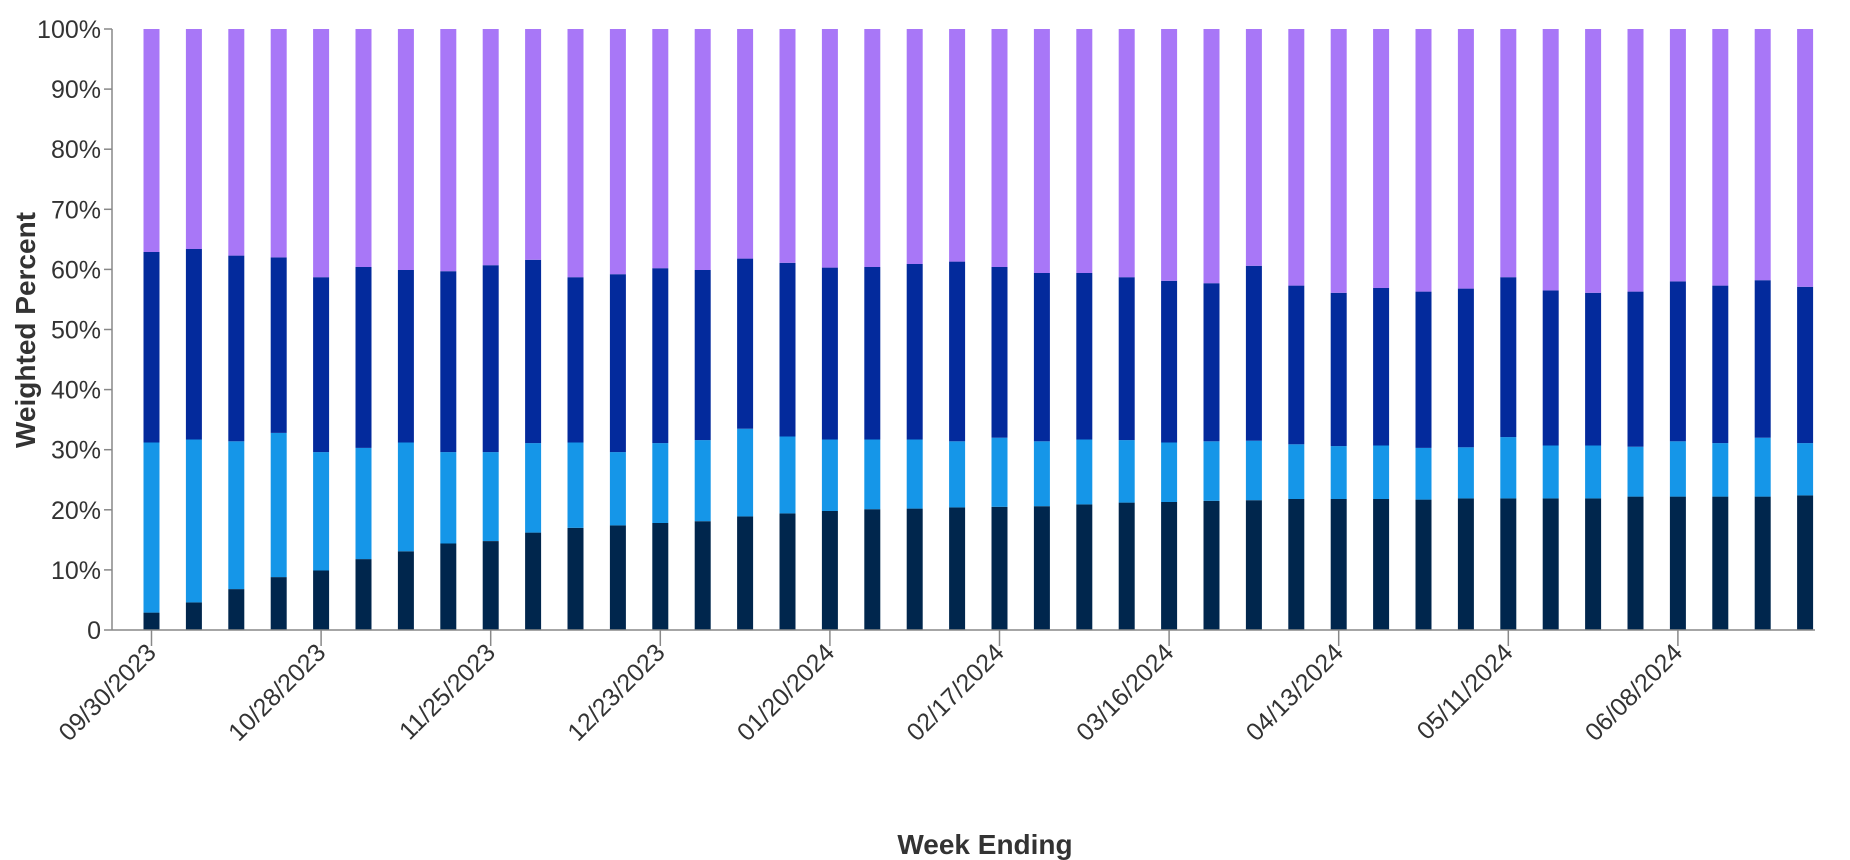 Image resolution: width=1850 pixels, height=860 pixels. What do you see at coordinates (76, 391) in the screenshot?
I see `y-tick-label: 40%` at bounding box center [76, 391].